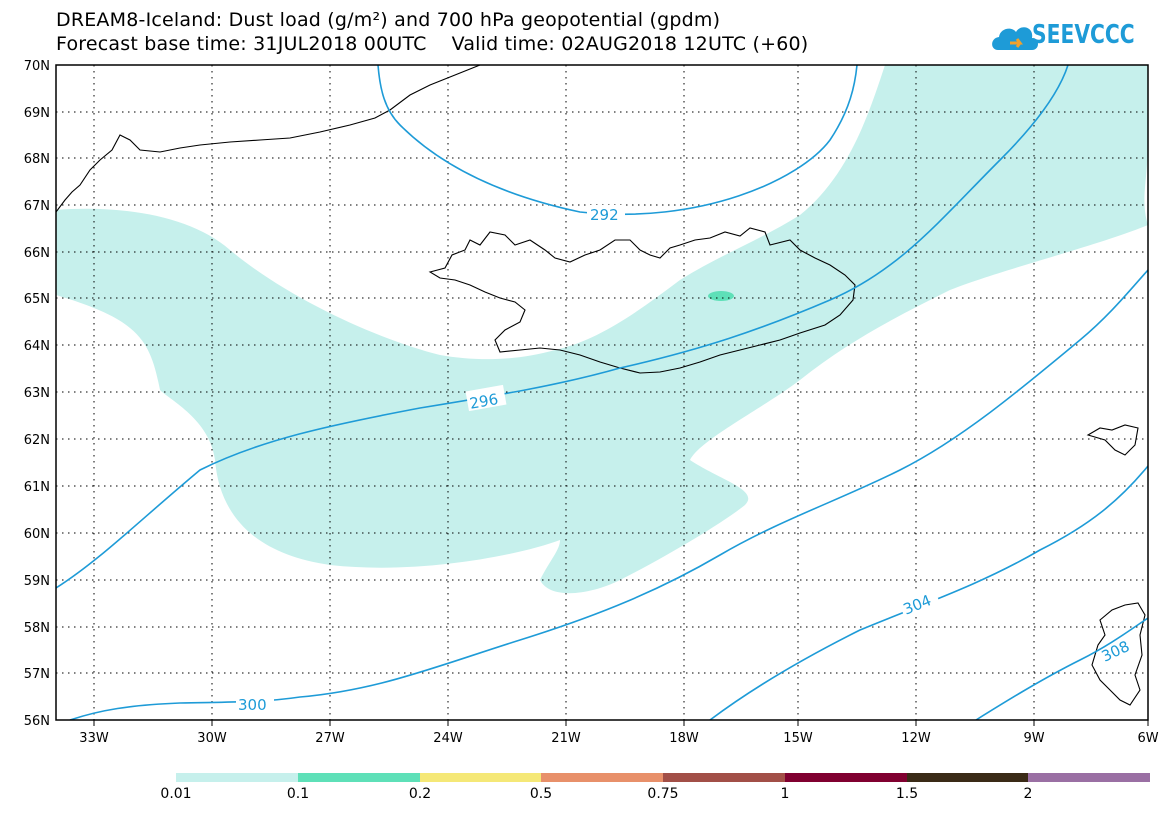  Describe the element at coordinates (448, 738) in the screenshot. I see `lon-label: 24W` at that location.